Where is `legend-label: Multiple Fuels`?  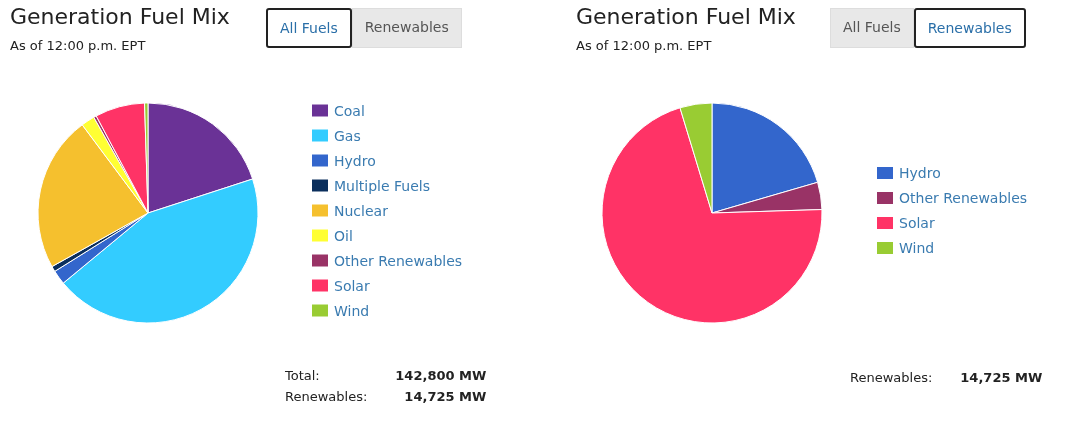 legend-label: Multiple Fuels is located at coordinates (382, 185).